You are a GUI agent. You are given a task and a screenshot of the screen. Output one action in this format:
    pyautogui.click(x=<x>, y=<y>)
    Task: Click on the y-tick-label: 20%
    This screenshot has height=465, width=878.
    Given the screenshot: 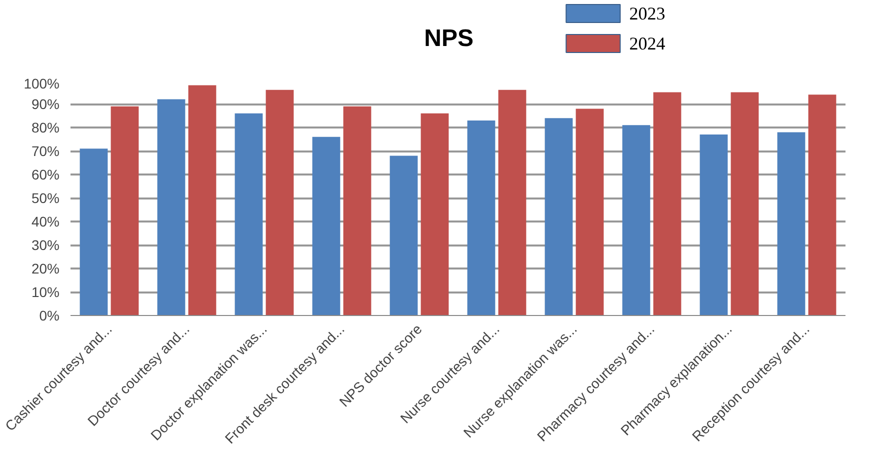 What is the action you would take?
    pyautogui.click(x=45, y=268)
    